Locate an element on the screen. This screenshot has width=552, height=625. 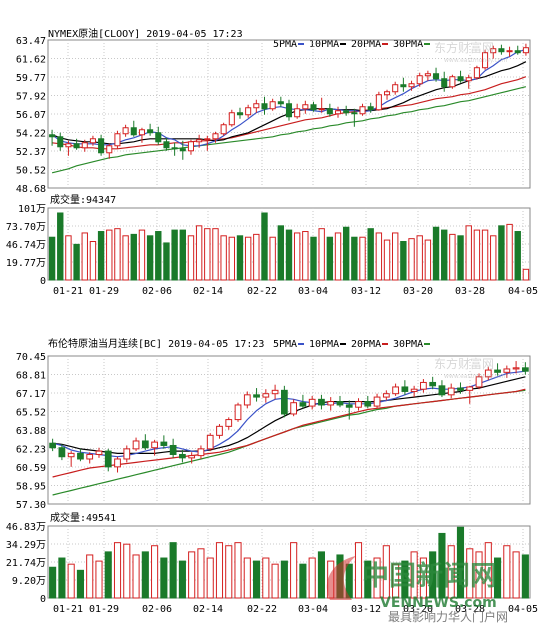
brent-legend-30pma: 30PMA is located at coordinates (408, 344).